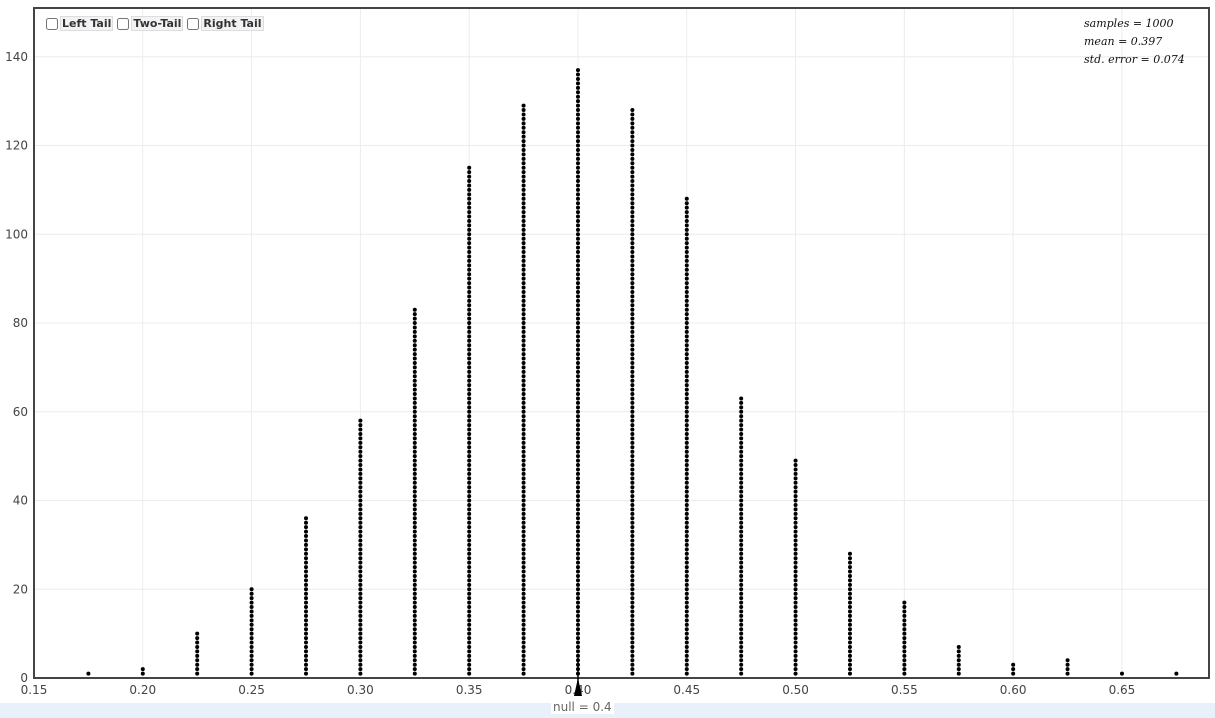  What do you see at coordinates (123, 23) in the screenshot?
I see `two-tail-checkbox` at bounding box center [123, 23].